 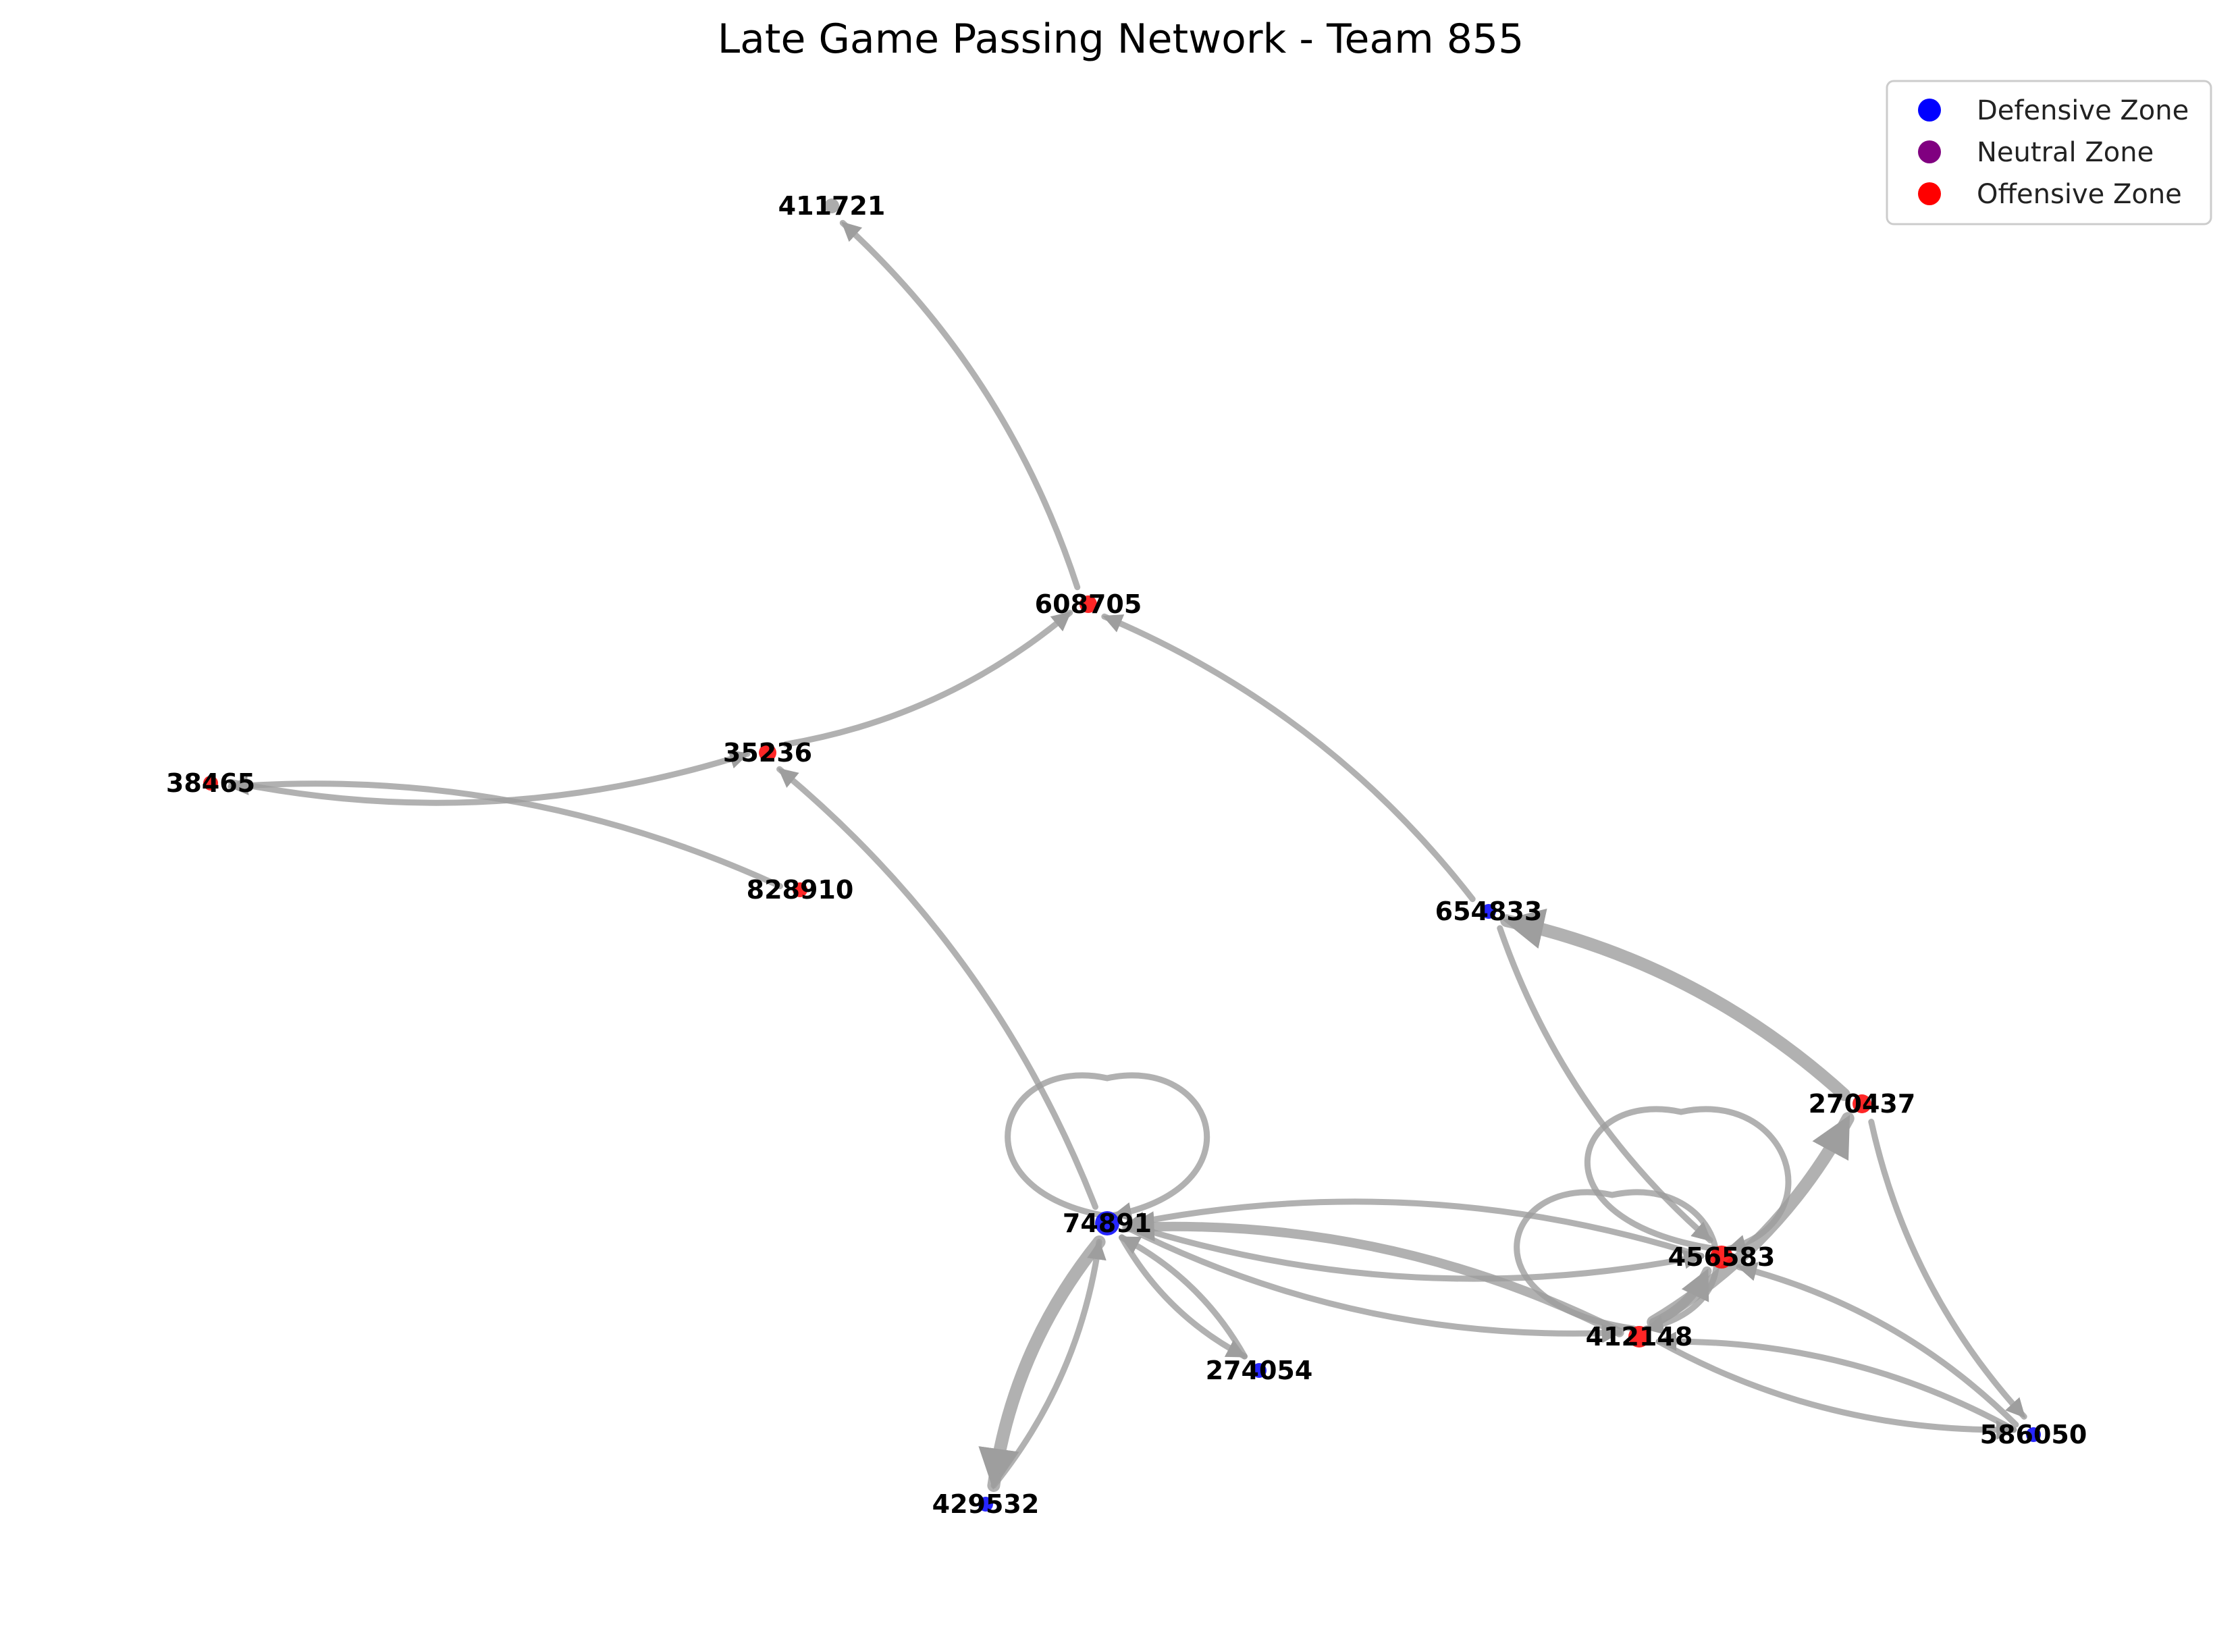 What do you see at coordinates (2083, 111) in the screenshot?
I see `legend-label-defensive: Defensive Zone` at bounding box center [2083, 111].